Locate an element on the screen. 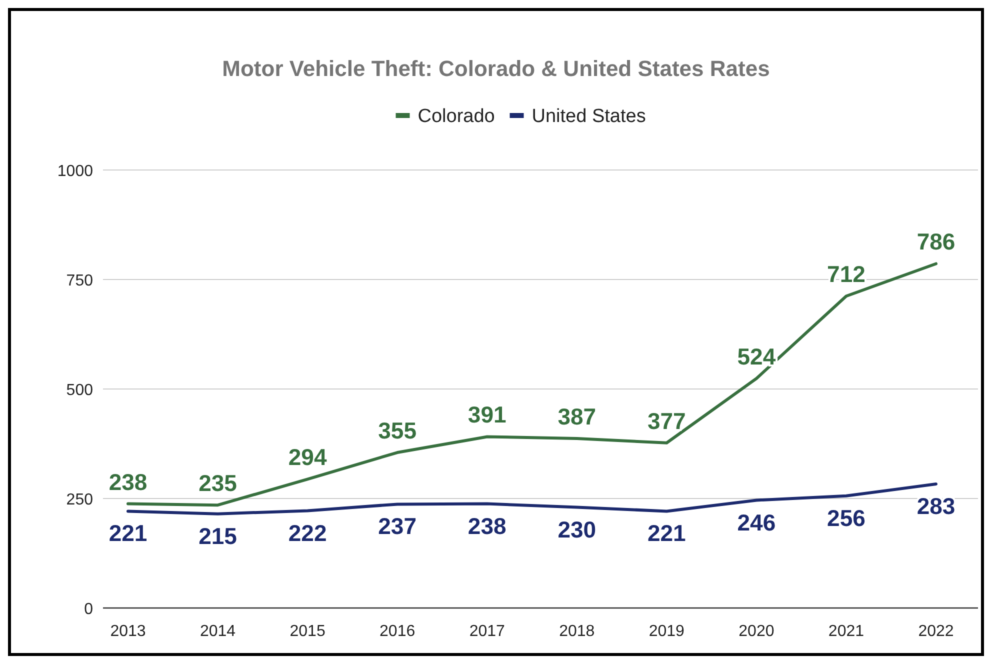 The width and height of the screenshot is (992, 664). data-label: 235 is located at coordinates (218, 483).